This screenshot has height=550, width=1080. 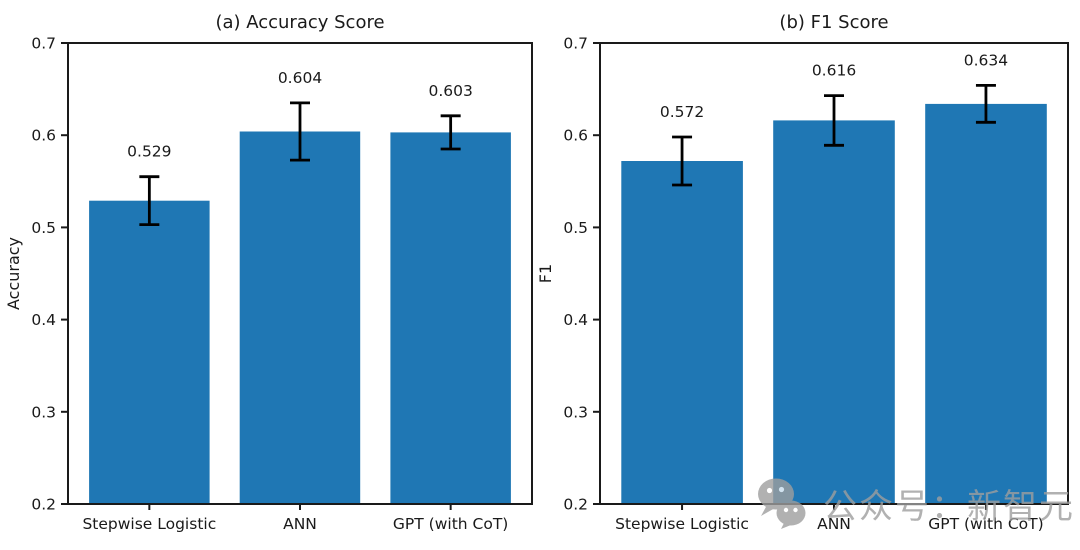 What do you see at coordinates (834, 71) in the screenshot?
I see `value-label: 0.616` at bounding box center [834, 71].